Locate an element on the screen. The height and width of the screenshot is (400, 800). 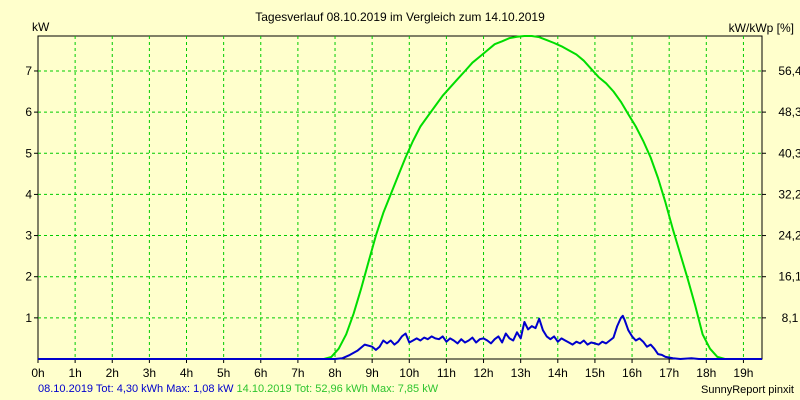
y-tick-label-left-3: 4 is located at coordinates (28, 194).